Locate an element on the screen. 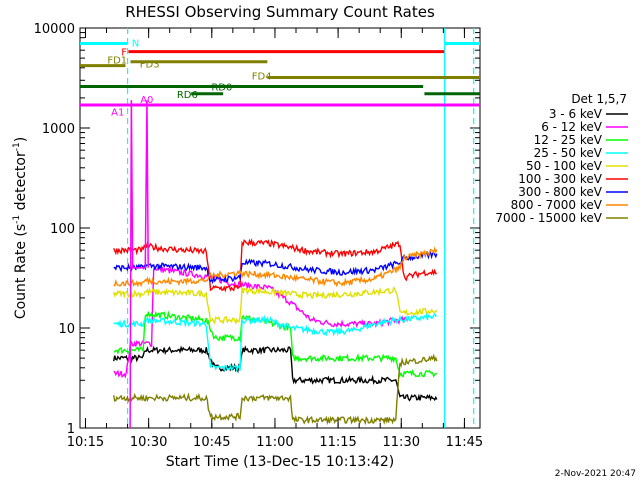 The height and width of the screenshot is (480, 640). x-tick-label: 11:15 is located at coordinates (337, 442).